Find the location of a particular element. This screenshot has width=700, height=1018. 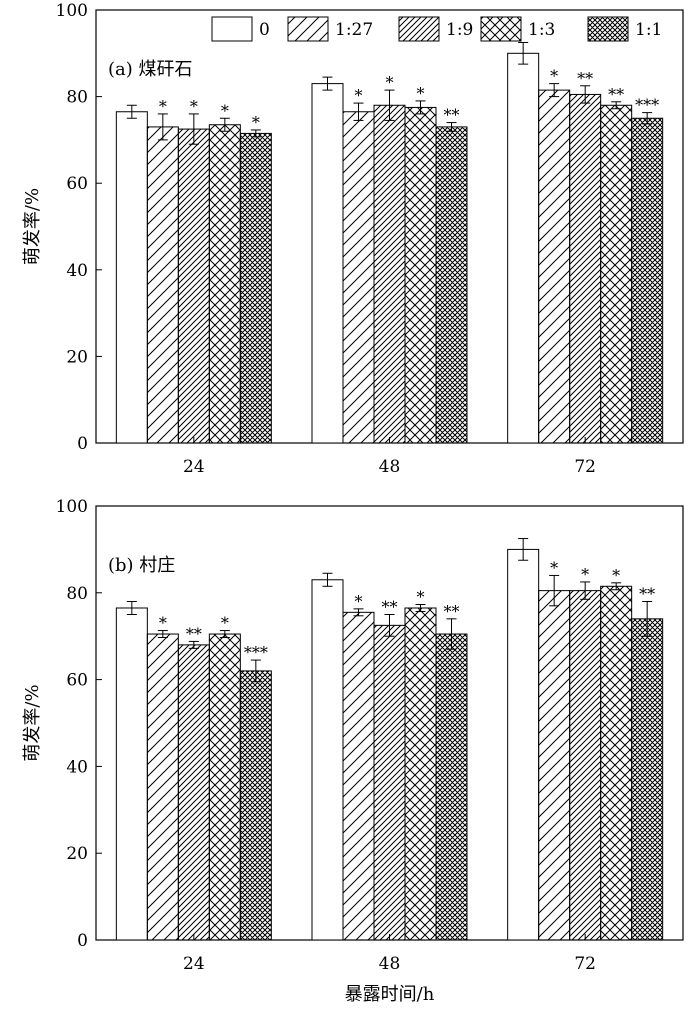

panel-label: (b) 村庄 is located at coordinates (141, 565).